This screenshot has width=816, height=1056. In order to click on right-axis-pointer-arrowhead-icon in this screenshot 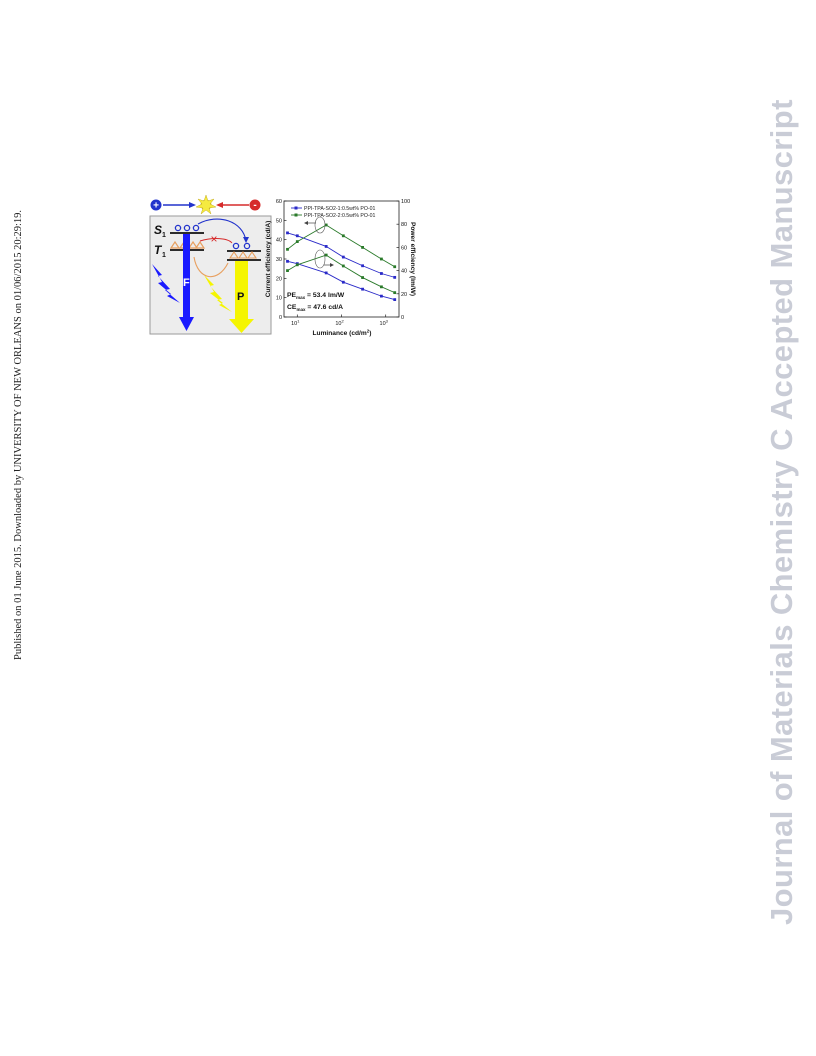, I will do `click(332, 265)`.